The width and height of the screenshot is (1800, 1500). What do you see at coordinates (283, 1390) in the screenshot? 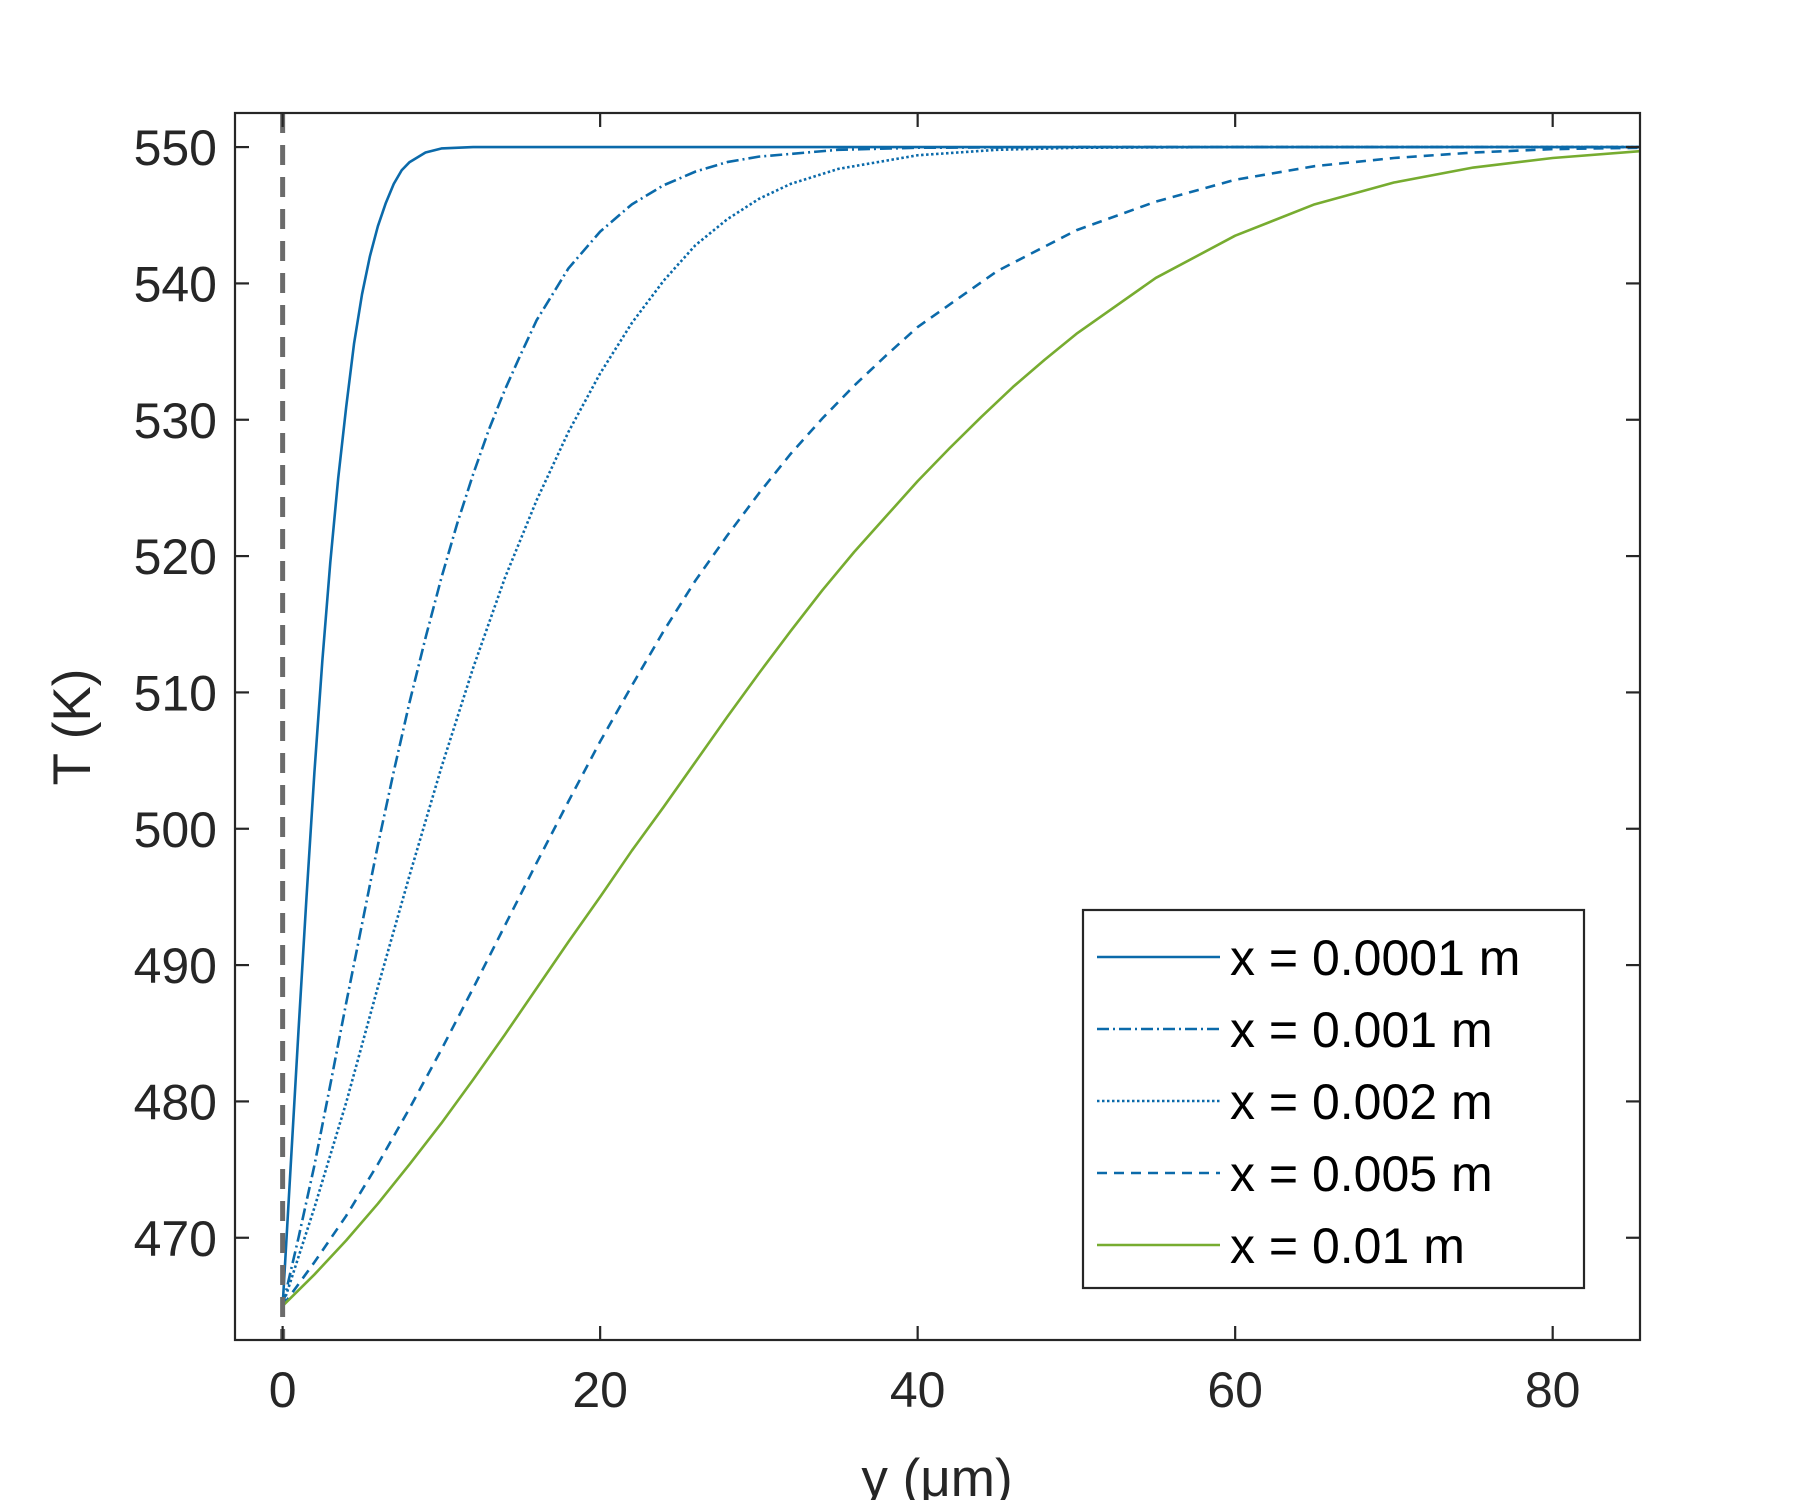
I see `x-tick-label: 0` at bounding box center [283, 1390].